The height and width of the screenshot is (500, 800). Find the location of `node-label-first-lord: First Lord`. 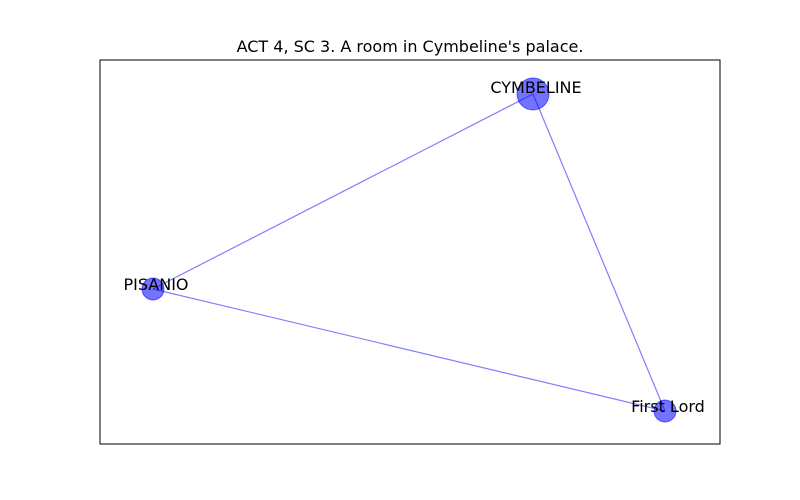

node-label-first-lord: First Lord is located at coordinates (668, 406).